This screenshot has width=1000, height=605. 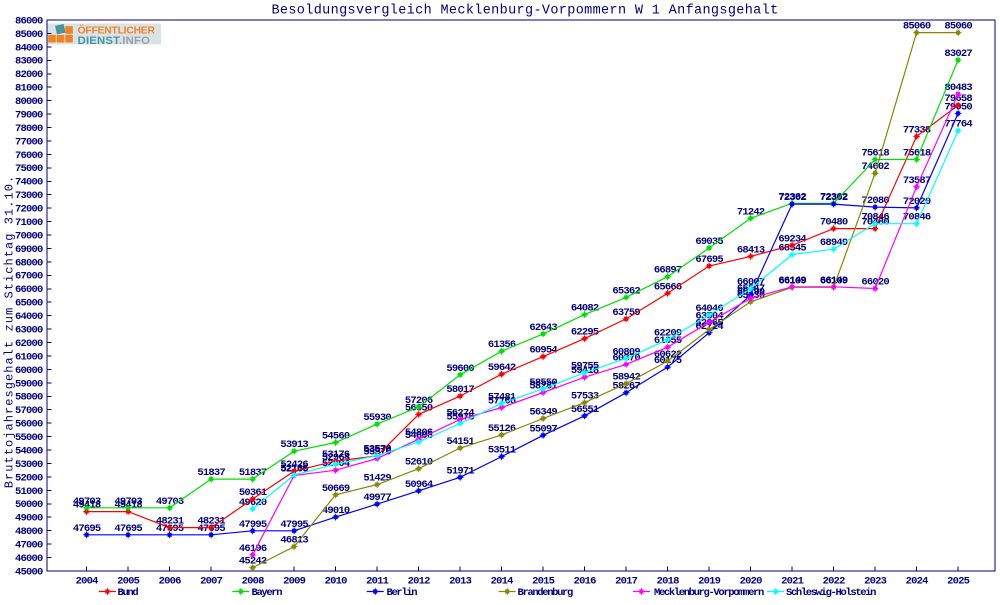 What do you see at coordinates (546, 593) in the screenshot?
I see `svg-text: Brandenburg` at bounding box center [546, 593].